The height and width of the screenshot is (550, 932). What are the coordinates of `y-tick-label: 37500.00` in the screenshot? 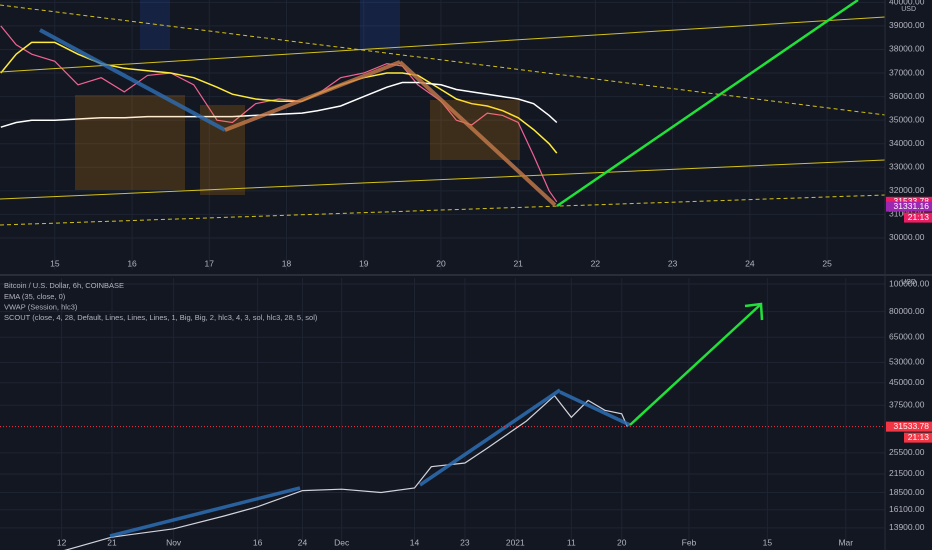 It's located at (907, 404).